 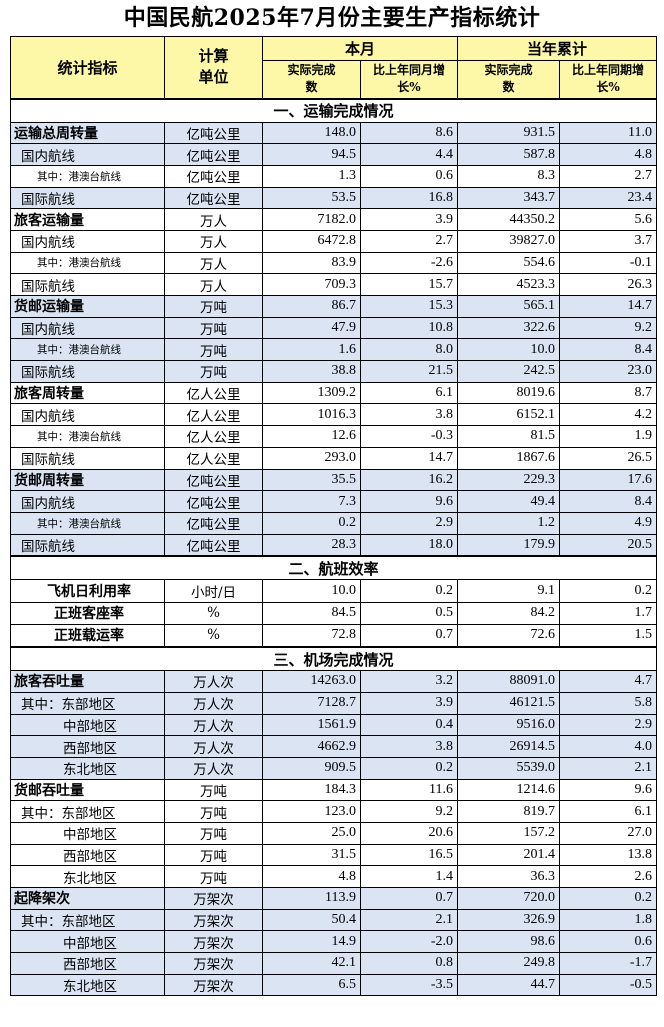 I want to click on header-month-actual: 实际完成数, so click(x=311, y=79).